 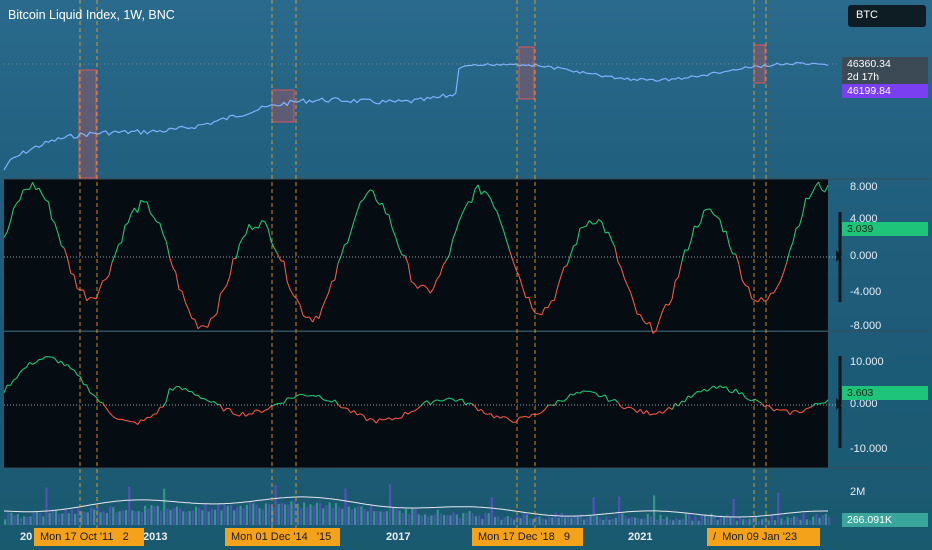 I want to click on symbol-search-box: BTC, so click(x=887, y=16).